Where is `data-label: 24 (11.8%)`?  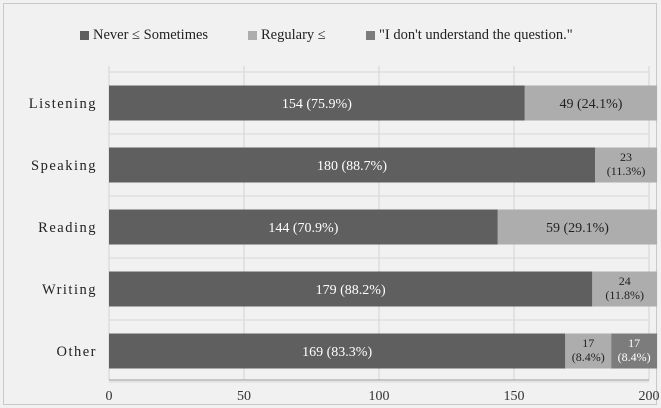
data-label: 24 (11.8%) is located at coordinates (624, 288).